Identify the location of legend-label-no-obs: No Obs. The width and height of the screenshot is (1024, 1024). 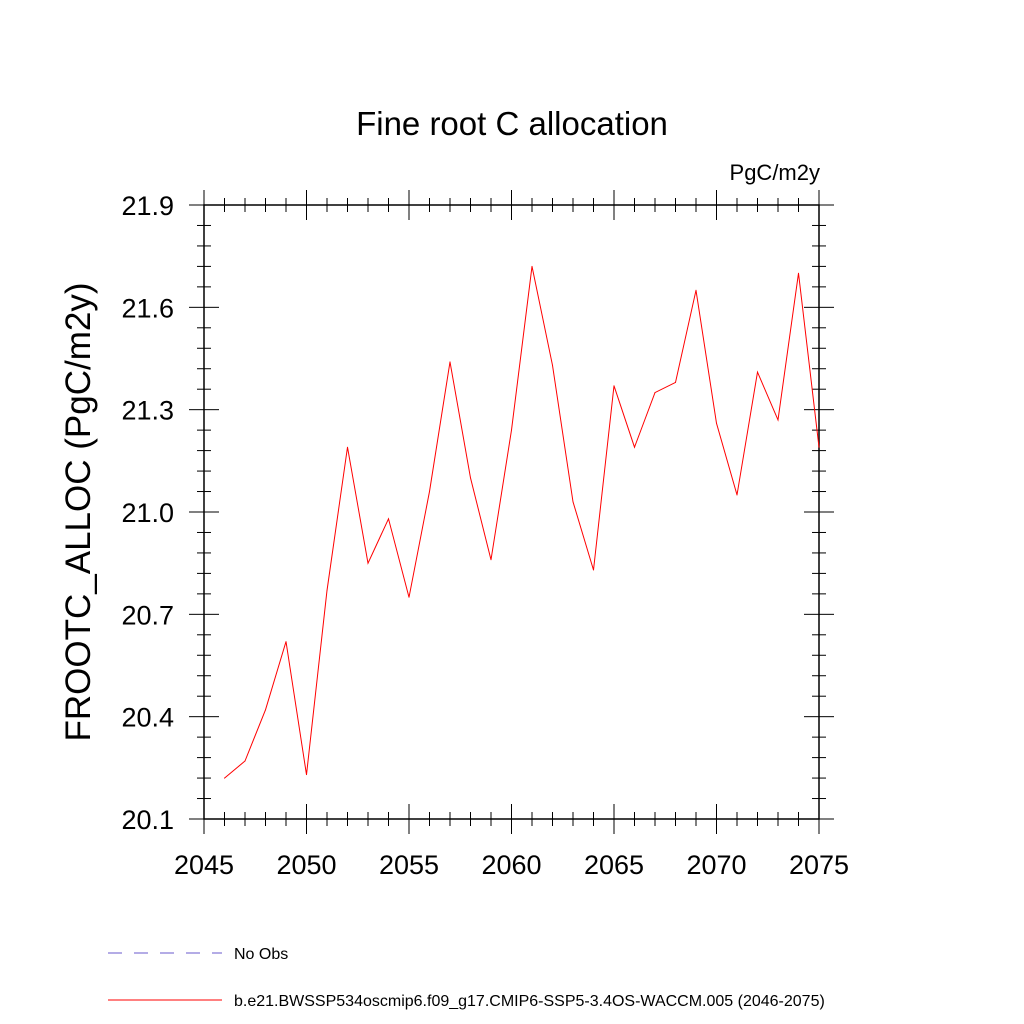
(261, 954).